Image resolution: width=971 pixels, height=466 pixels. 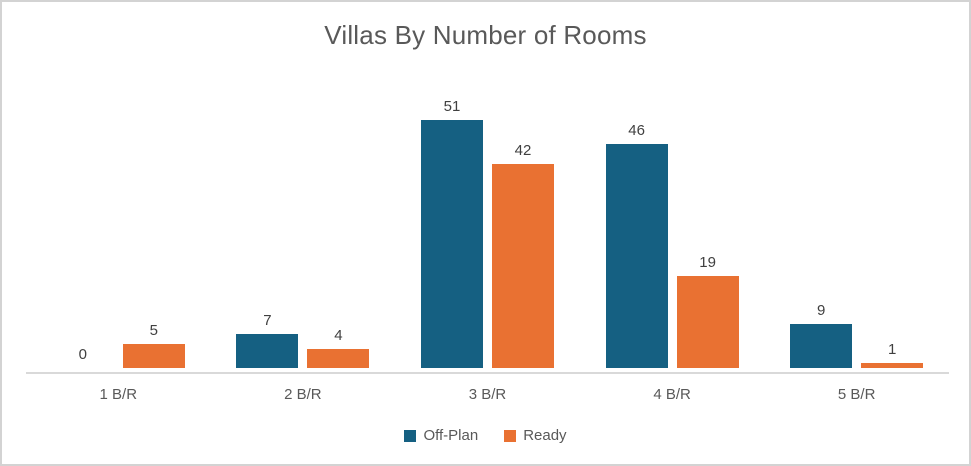 I want to click on bar-cell: 7, so click(x=267, y=340).